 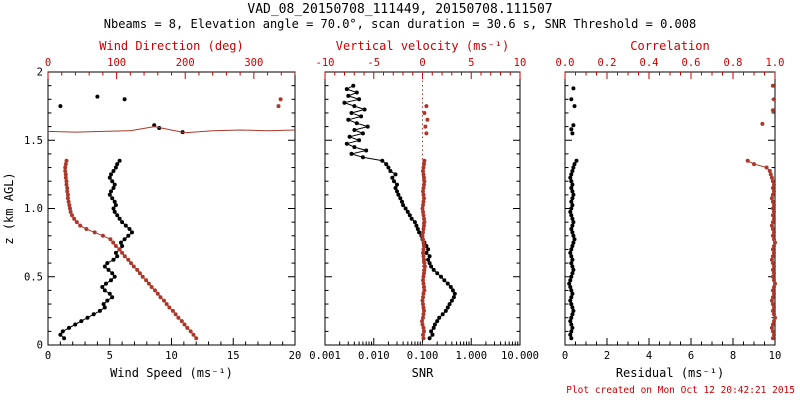 What do you see at coordinates (40, 73) in the screenshot?
I see `y-tick-label: 2` at bounding box center [40, 73].